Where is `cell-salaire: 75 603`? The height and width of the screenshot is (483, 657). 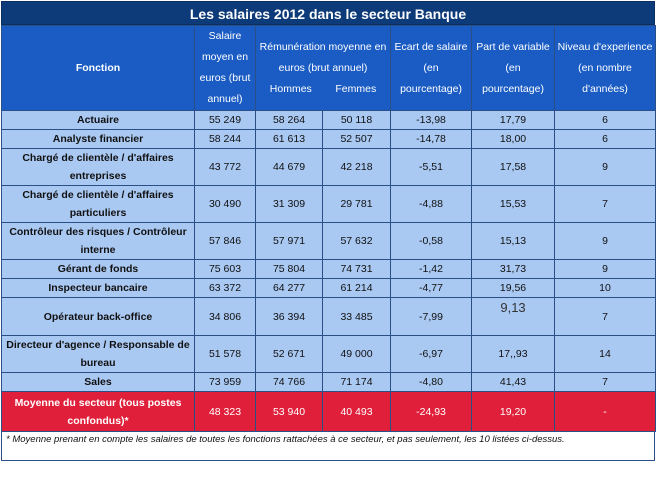
cell-salaire: 75 603 is located at coordinates (225, 269).